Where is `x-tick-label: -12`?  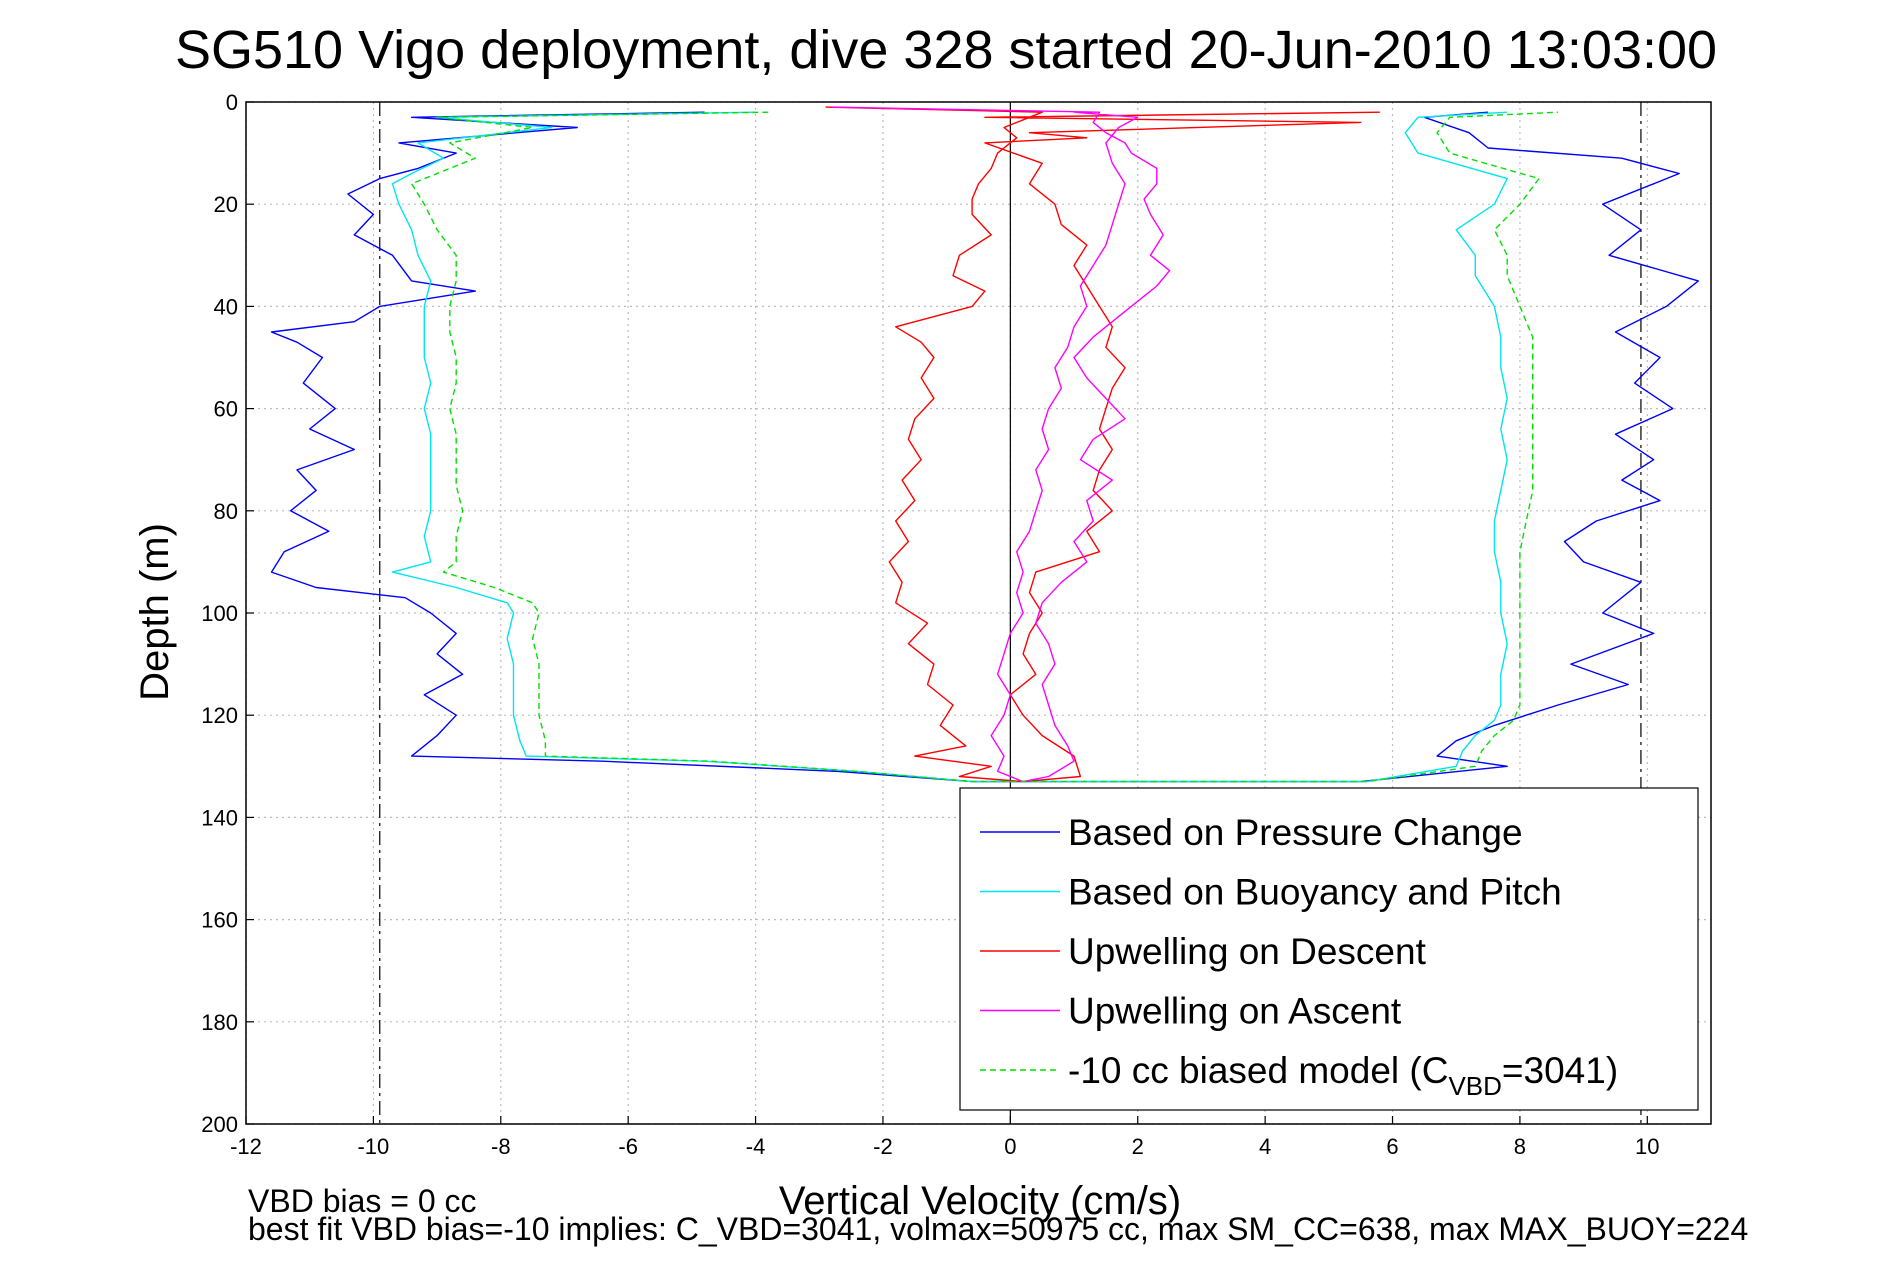 x-tick-label: -12 is located at coordinates (246, 1146).